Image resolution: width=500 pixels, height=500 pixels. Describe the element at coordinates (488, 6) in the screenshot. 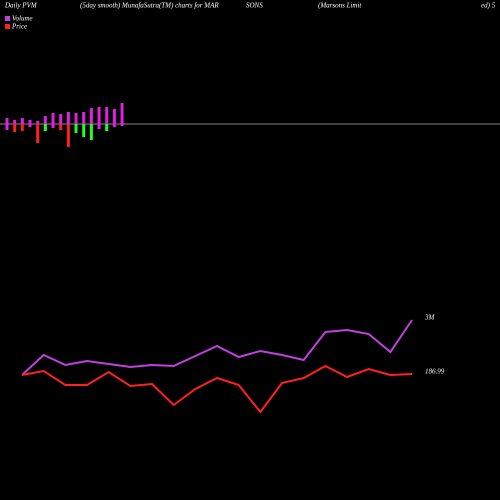

I see `header-text: ed) 5` at that location.